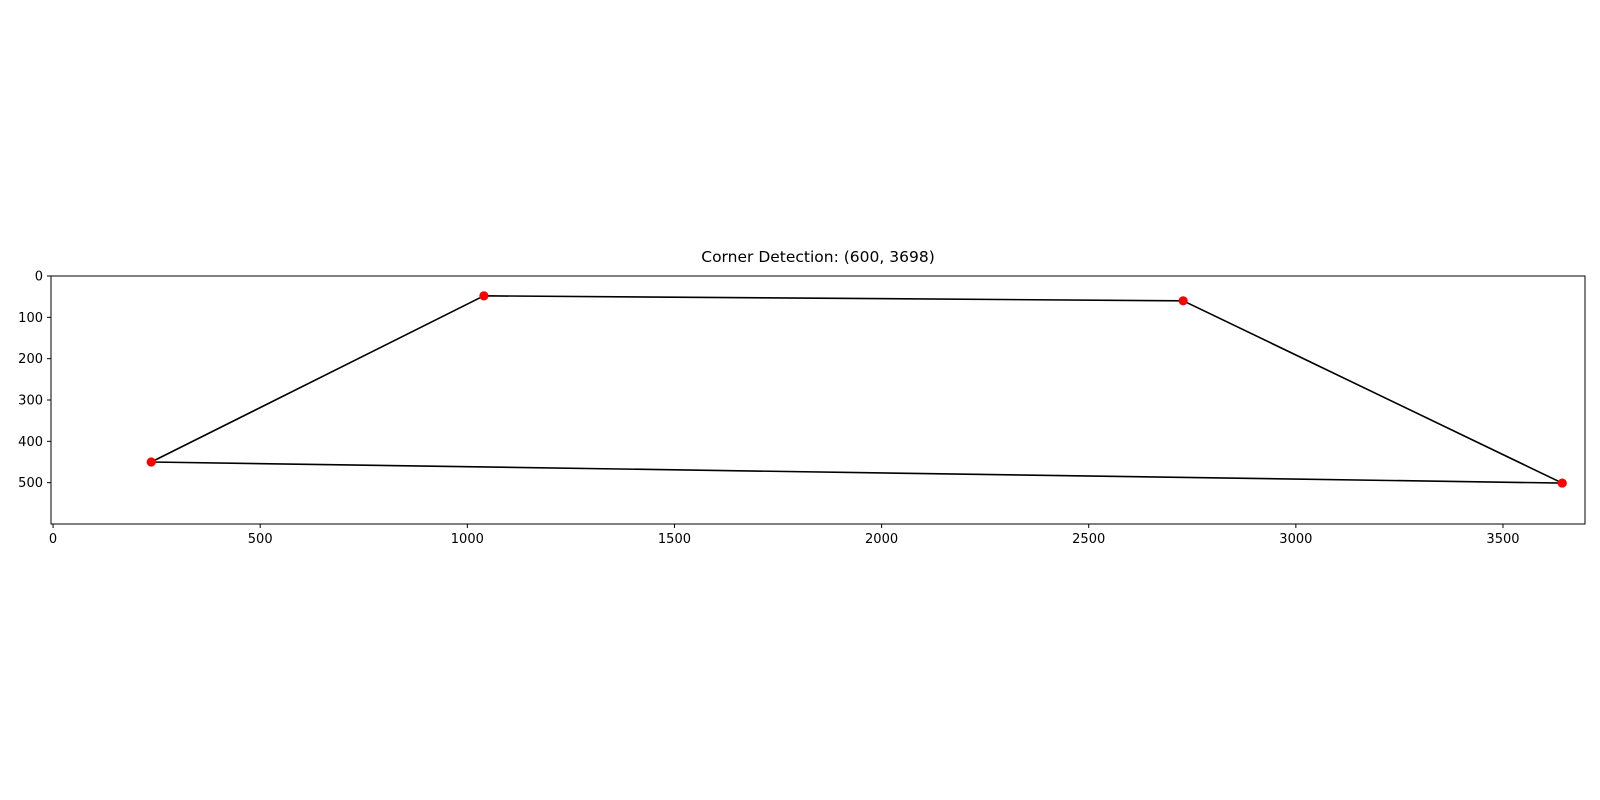  I want to click on y-tick-label: 200, so click(30, 359).